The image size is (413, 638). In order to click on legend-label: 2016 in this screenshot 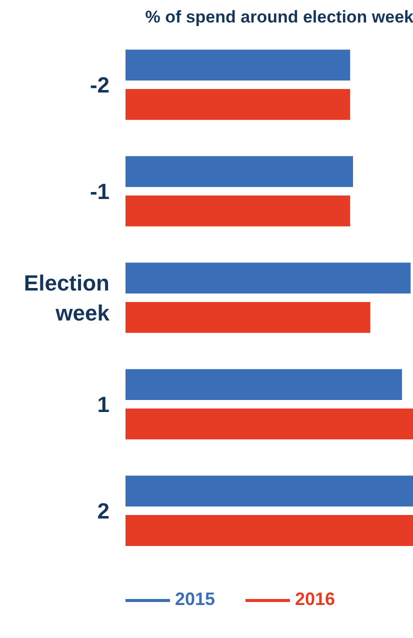, I will do `click(315, 599)`.